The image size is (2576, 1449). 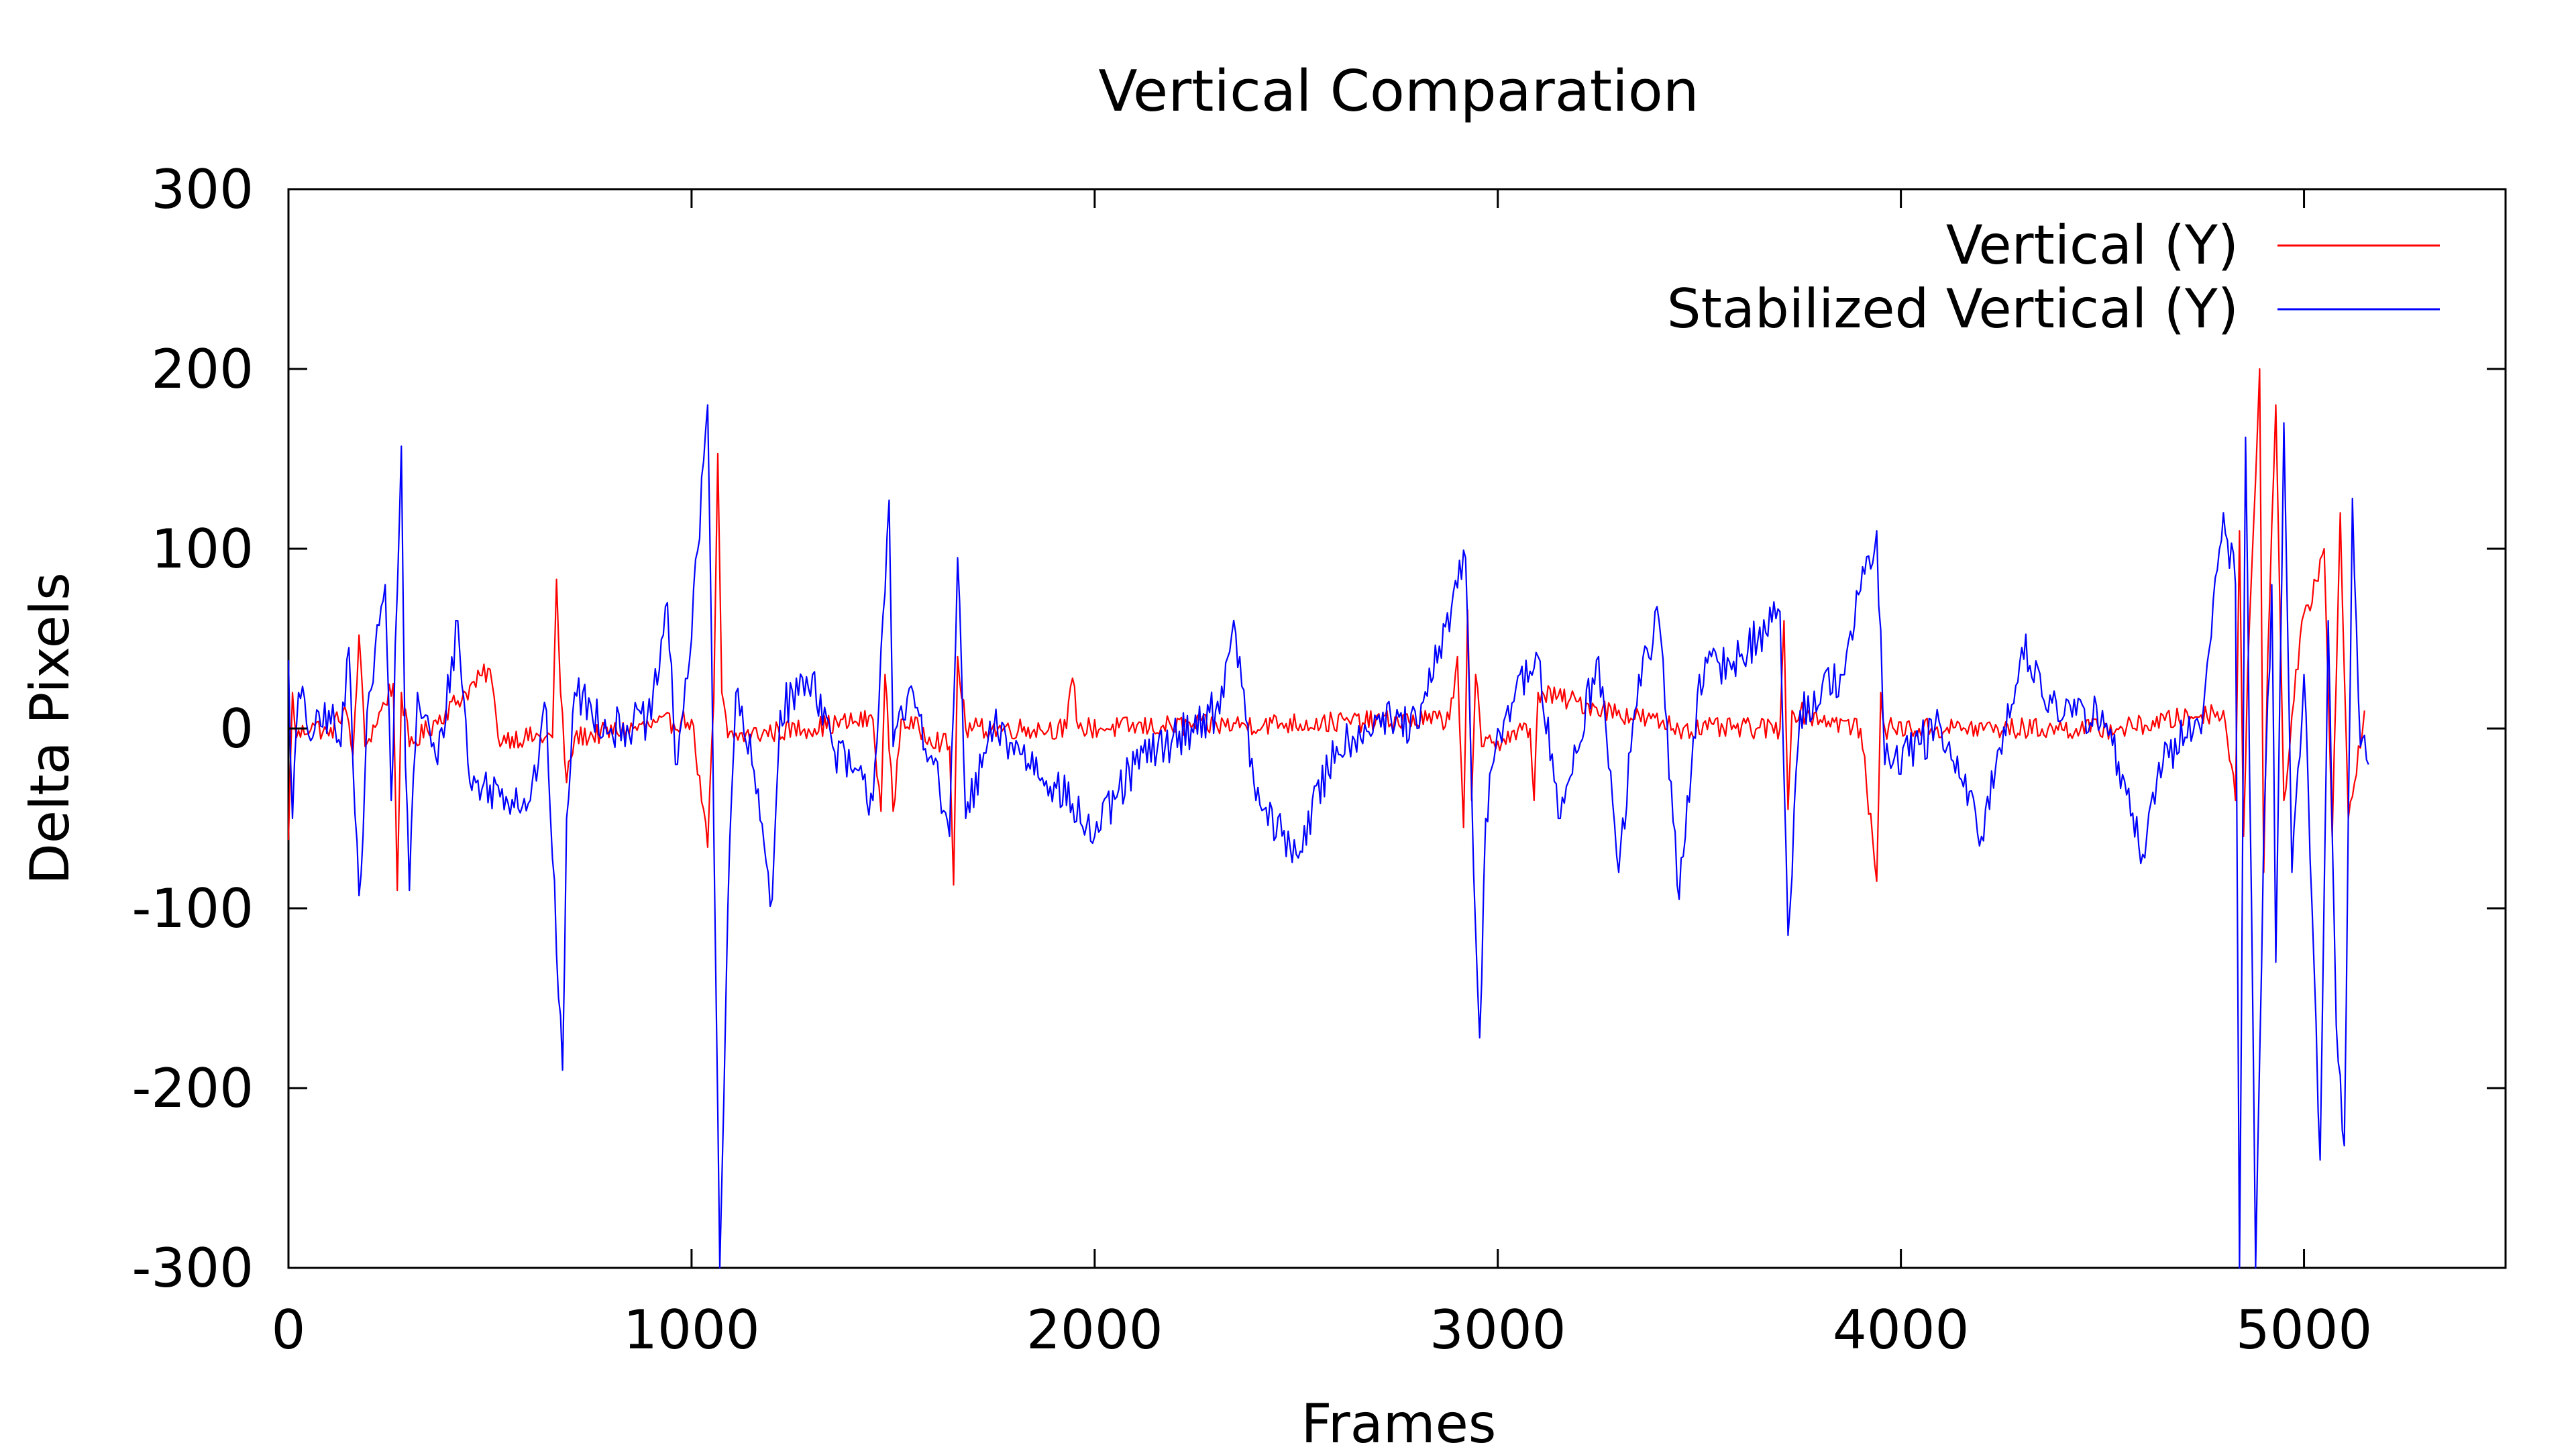 What do you see at coordinates (202, 549) in the screenshot?
I see `y-tick-label: 100` at bounding box center [202, 549].